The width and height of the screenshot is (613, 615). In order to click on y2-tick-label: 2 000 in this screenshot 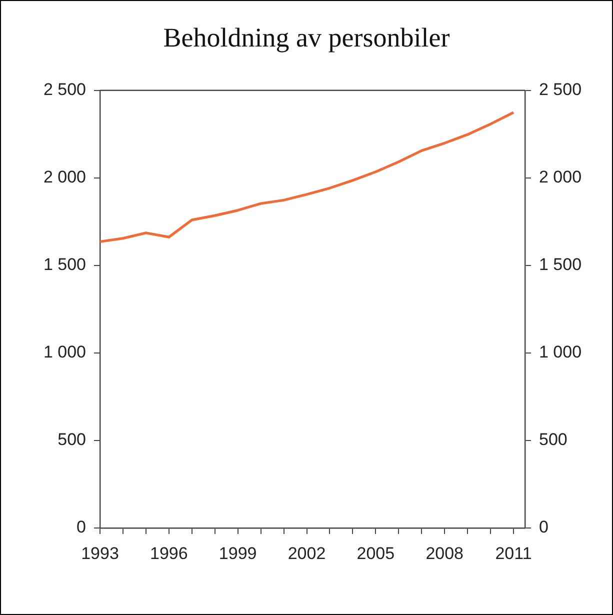, I will do `click(560, 177)`.